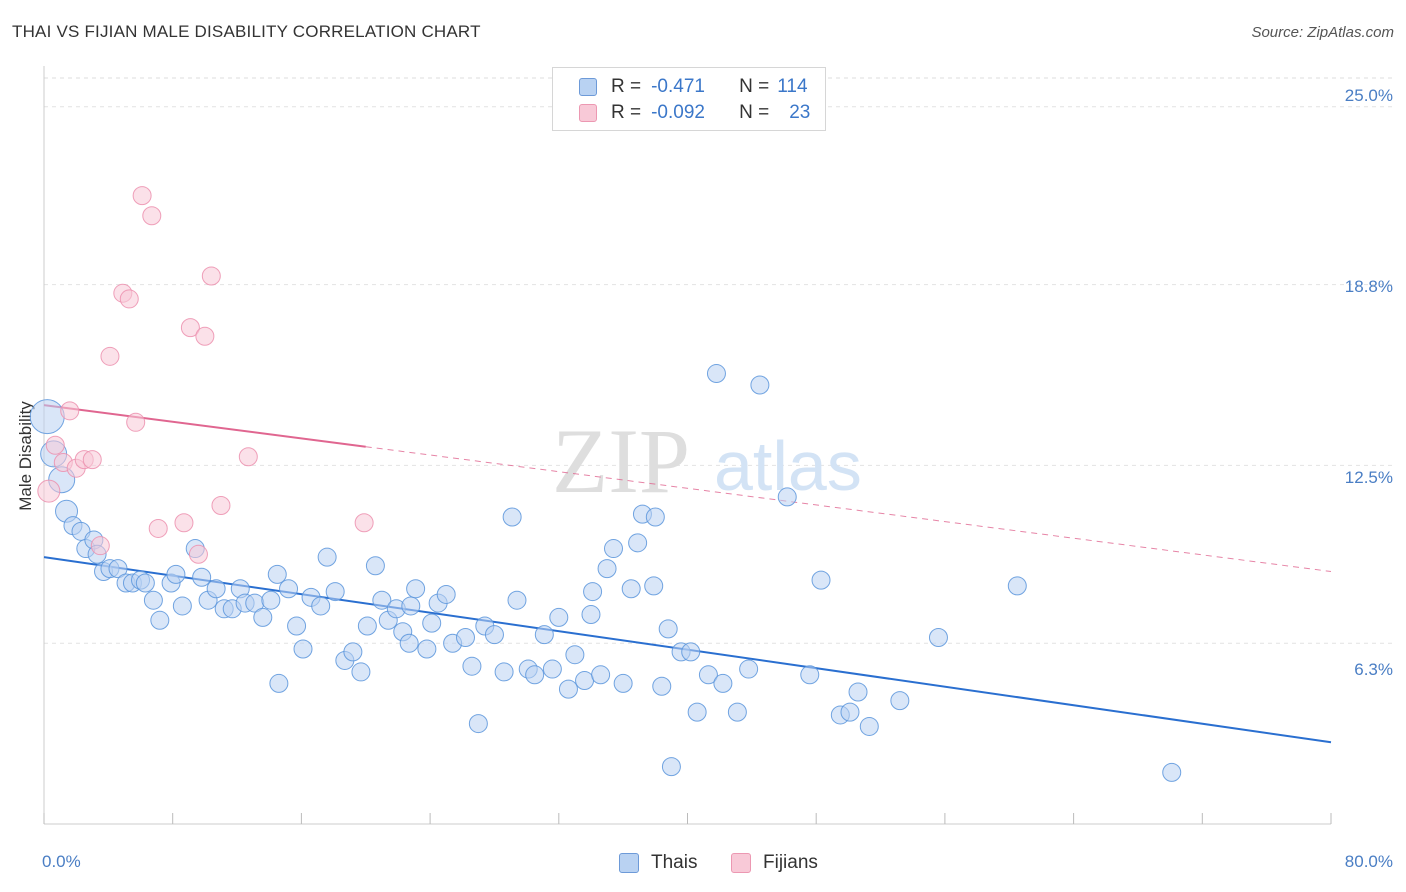  Describe the element at coordinates (588, 87) in the screenshot. I see `thais-swatch-icon` at that location.